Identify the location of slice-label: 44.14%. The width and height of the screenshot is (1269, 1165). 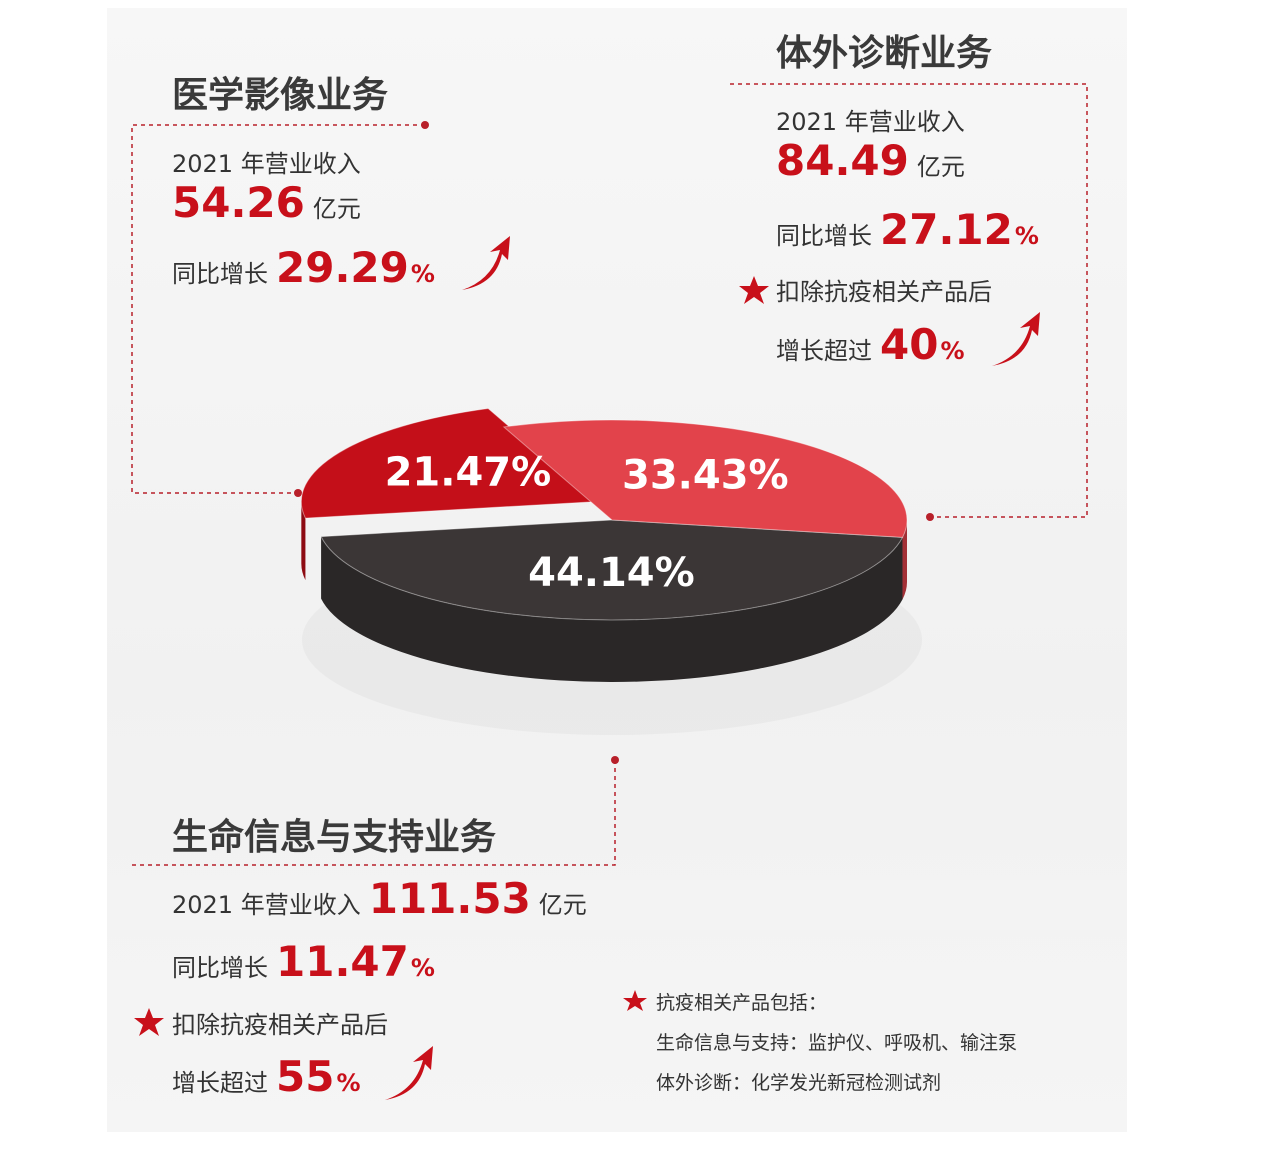
(611, 573).